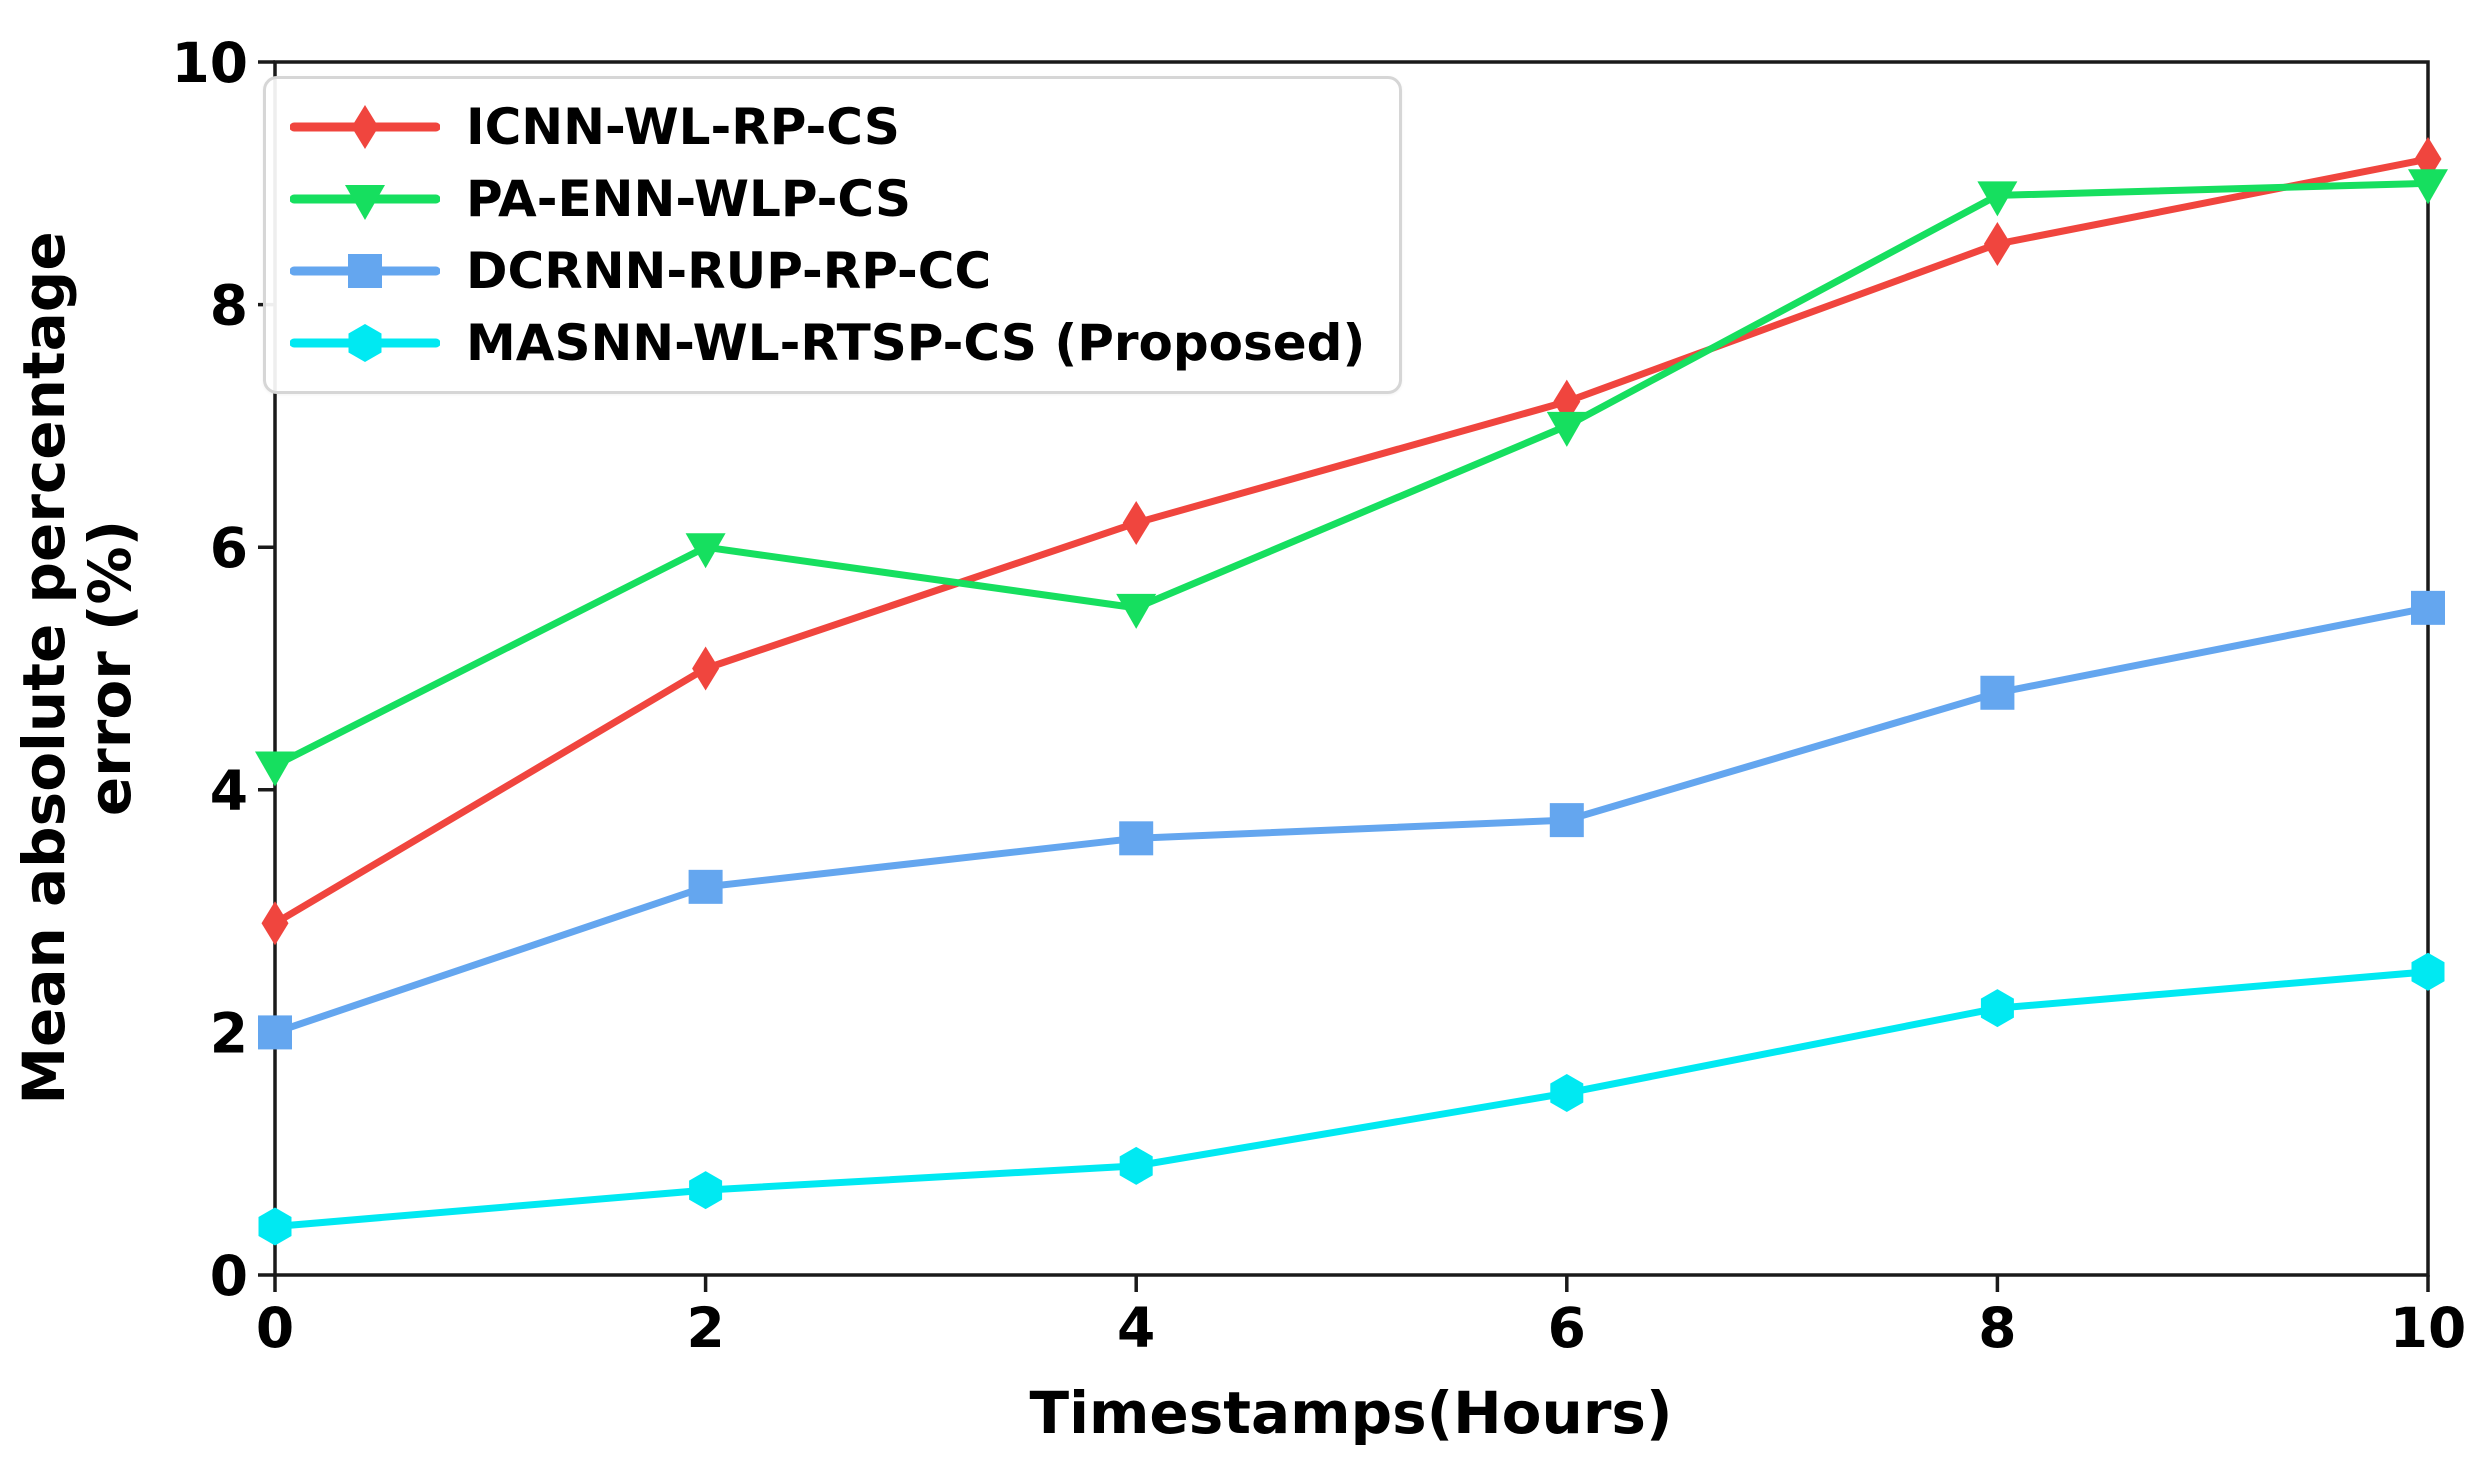  I want to click on legend-item: MASNN-WL-RTSP-CS (Proposed), so click(827, 343).